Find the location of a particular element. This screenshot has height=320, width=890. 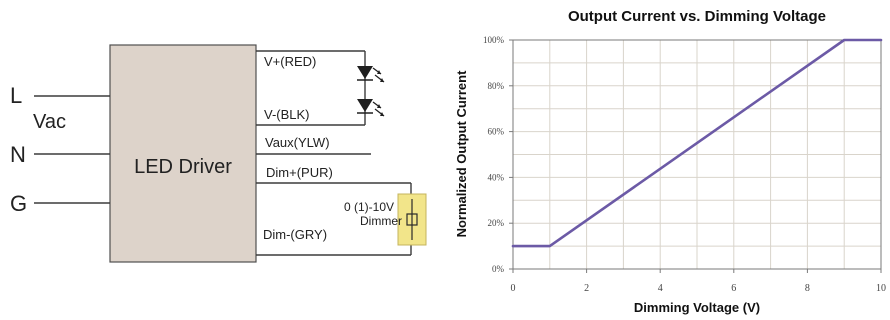

led-symbol-bottom is located at coordinates (371, 108).